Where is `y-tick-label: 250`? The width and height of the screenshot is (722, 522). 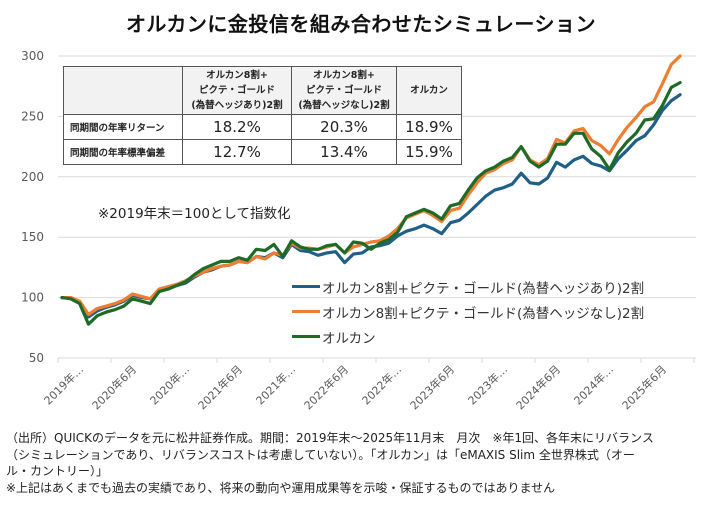 y-tick-label: 250 is located at coordinates (32, 116).